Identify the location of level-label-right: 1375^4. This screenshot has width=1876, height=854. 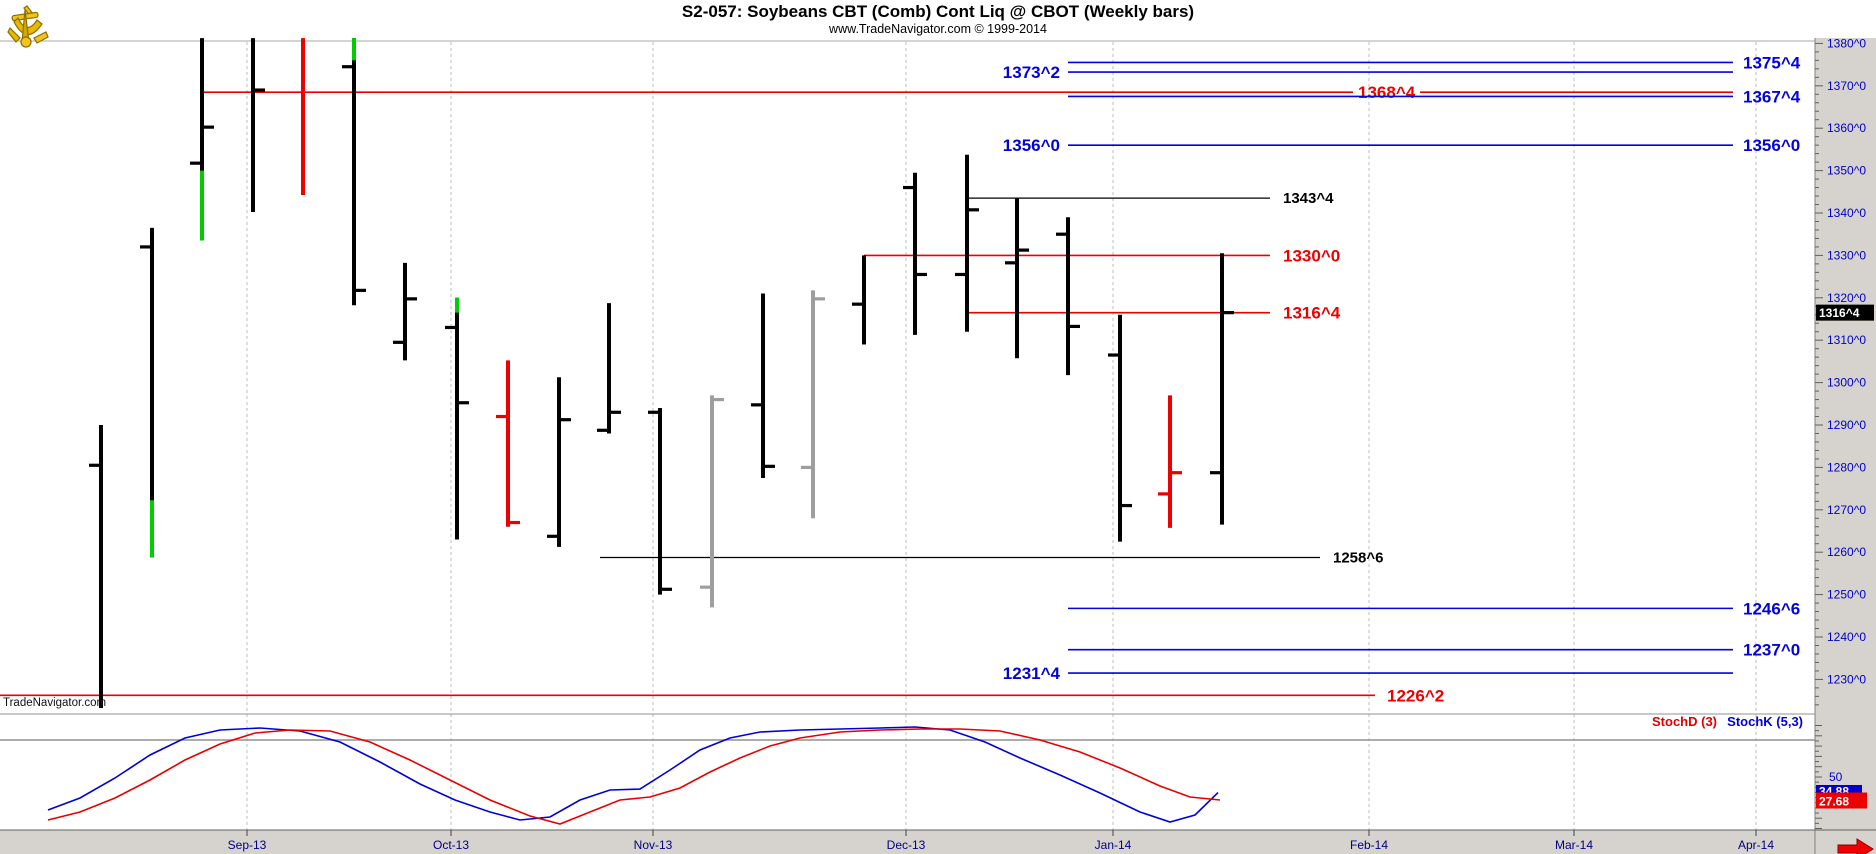
(1772, 62).